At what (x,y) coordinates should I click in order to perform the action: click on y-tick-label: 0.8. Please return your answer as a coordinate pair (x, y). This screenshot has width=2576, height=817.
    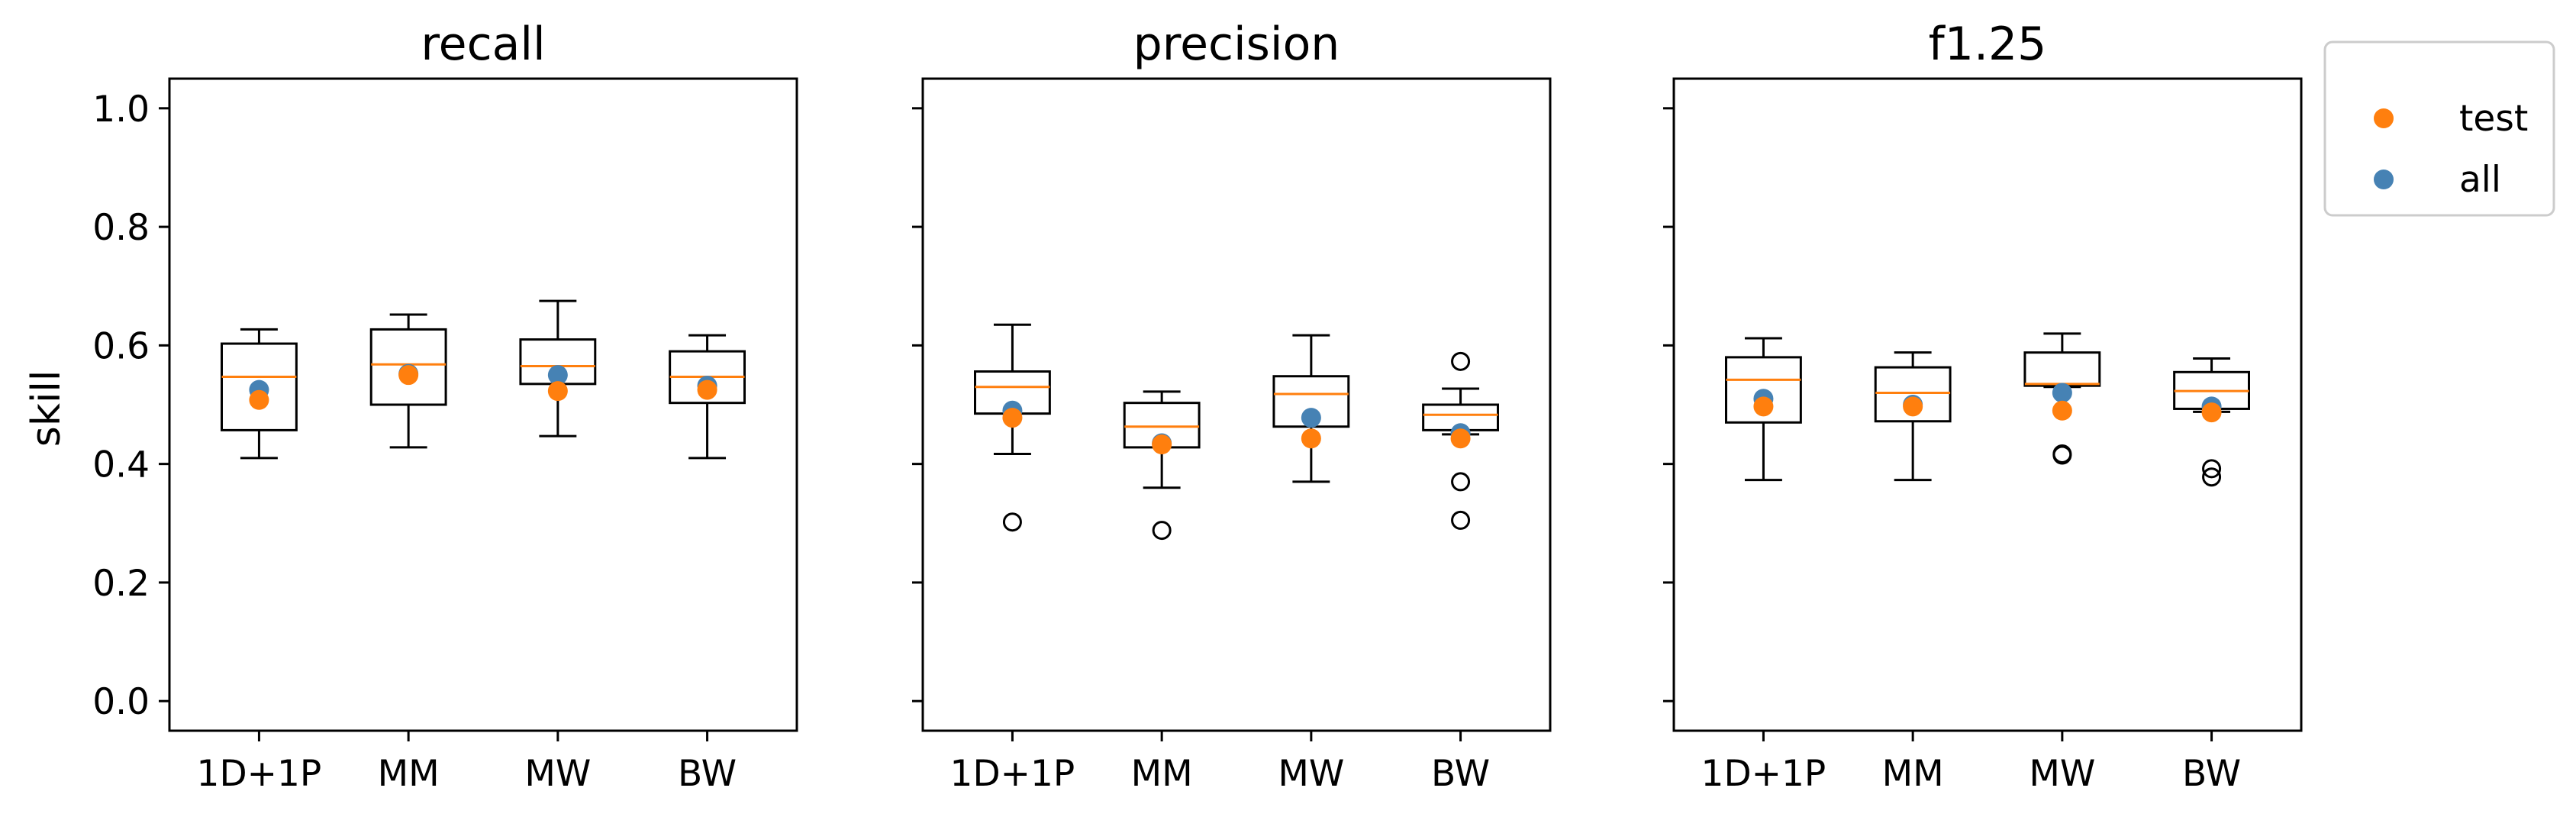
    Looking at the image, I should click on (121, 228).